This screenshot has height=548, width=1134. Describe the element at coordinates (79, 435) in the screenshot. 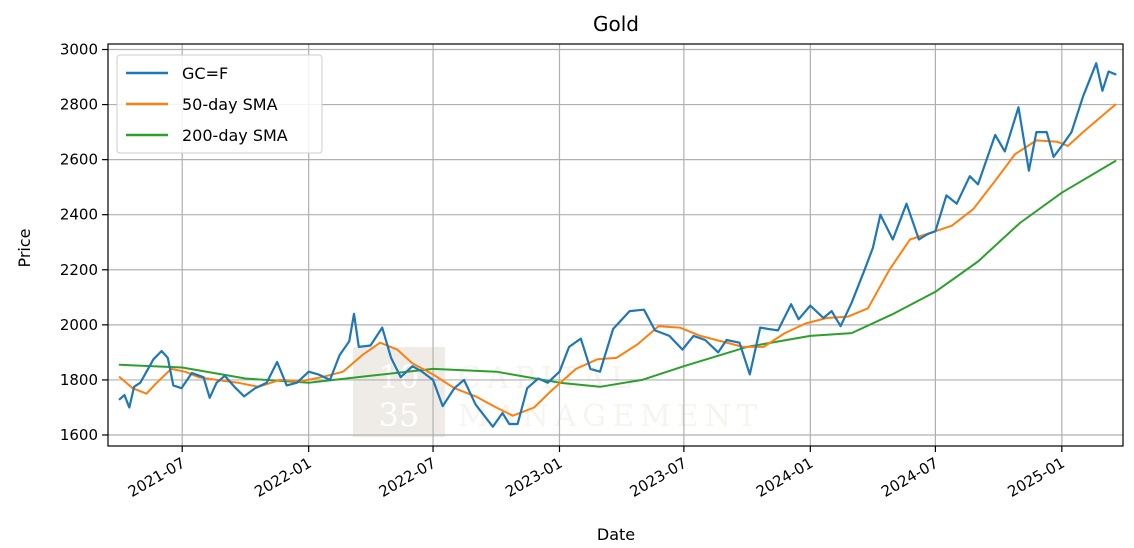

I see `y-tick-label: 1600` at that location.